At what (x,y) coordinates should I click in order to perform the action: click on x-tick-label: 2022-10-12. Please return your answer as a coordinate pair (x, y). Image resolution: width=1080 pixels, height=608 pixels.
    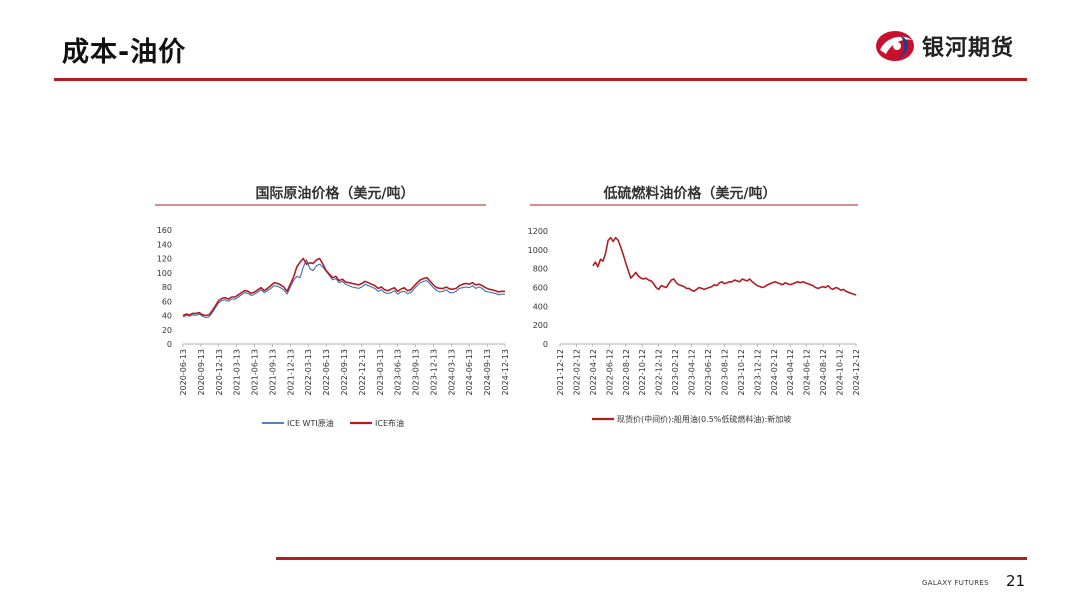
    Looking at the image, I should click on (642, 372).